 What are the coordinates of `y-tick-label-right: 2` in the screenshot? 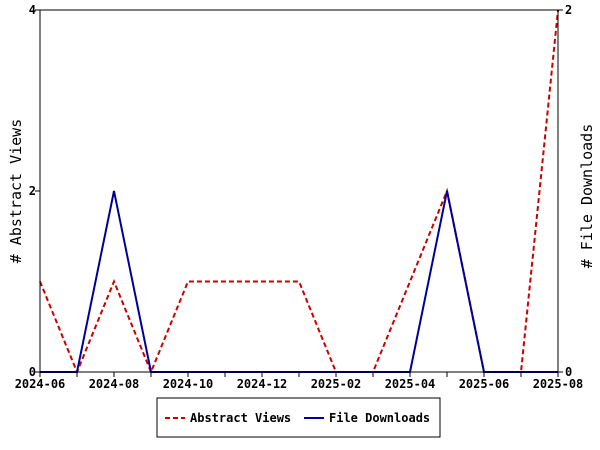 It's located at (568, 10).